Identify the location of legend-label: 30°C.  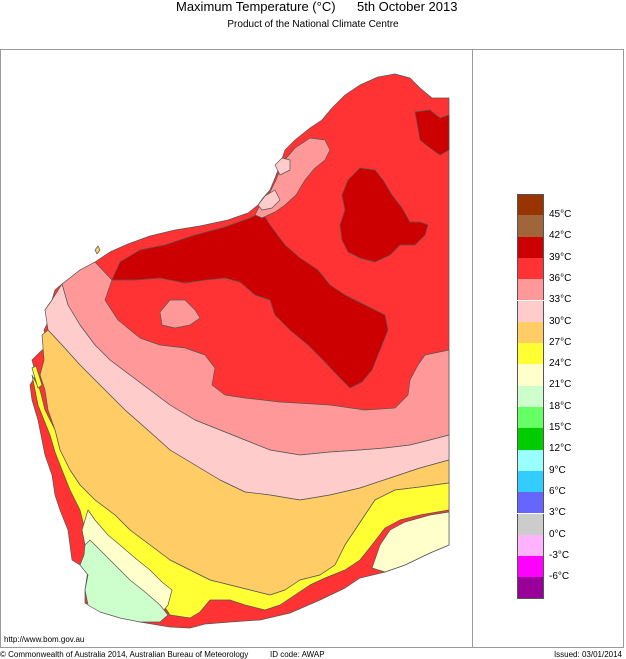
(560, 321).